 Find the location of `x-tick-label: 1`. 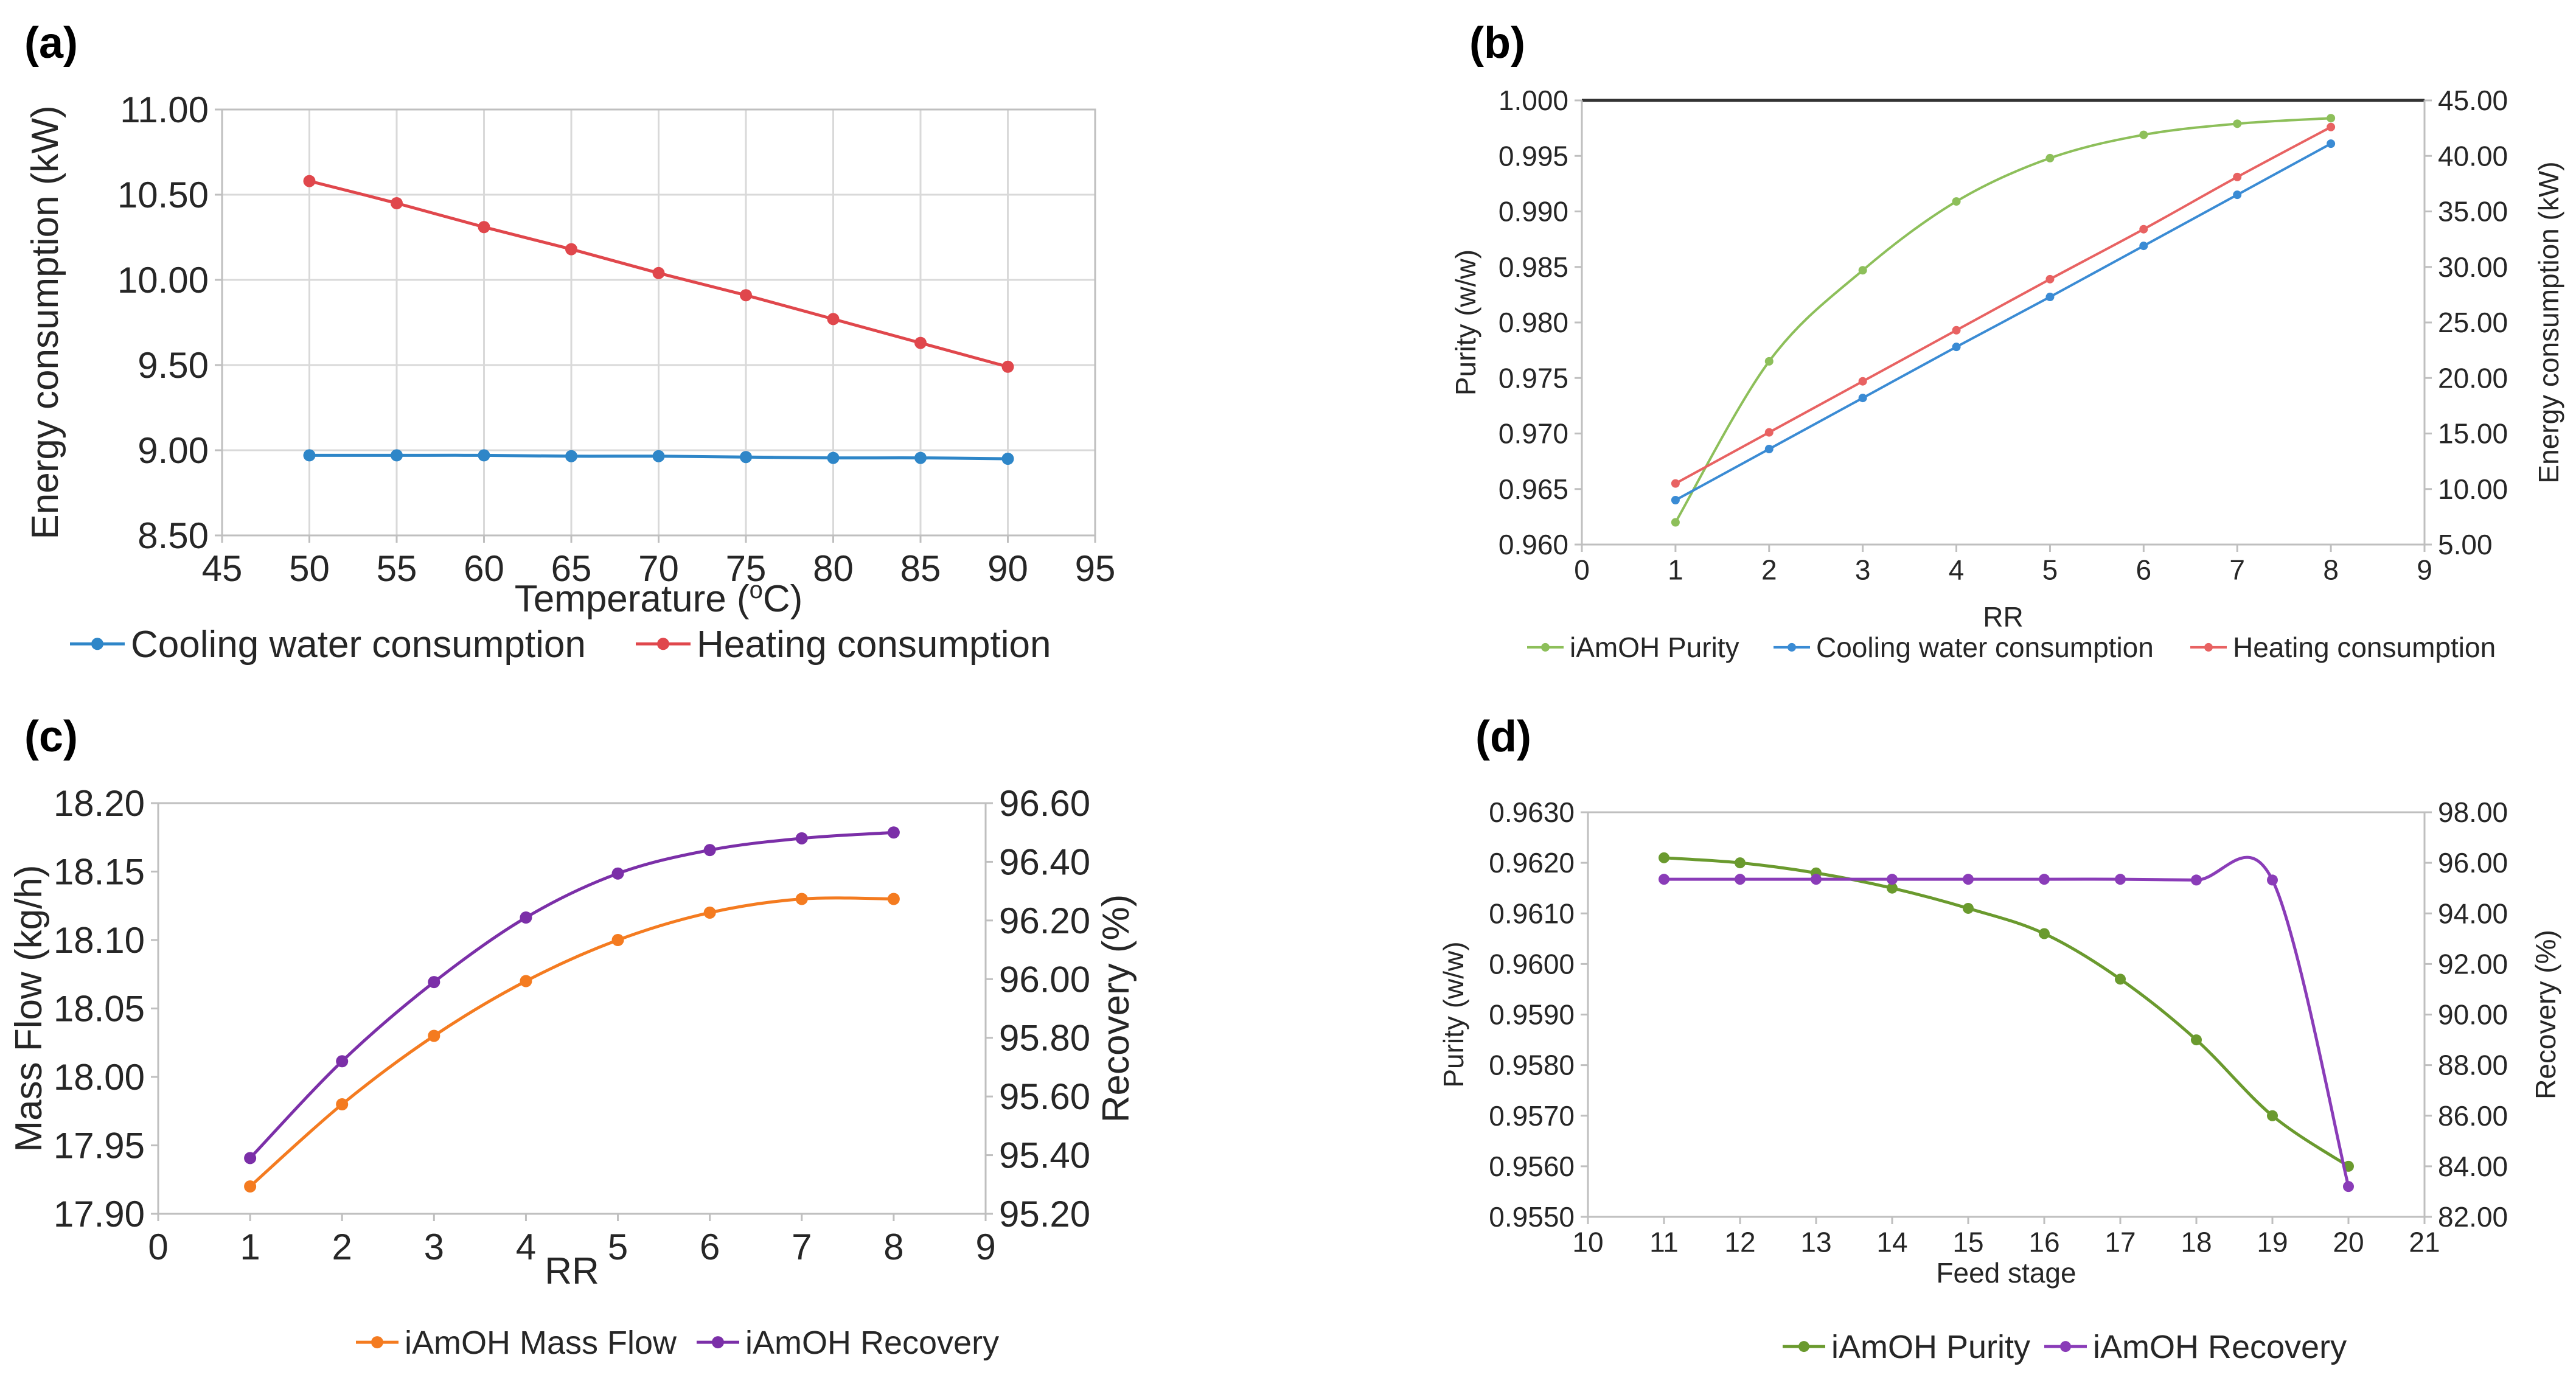

x-tick-label: 1 is located at coordinates (1675, 570).